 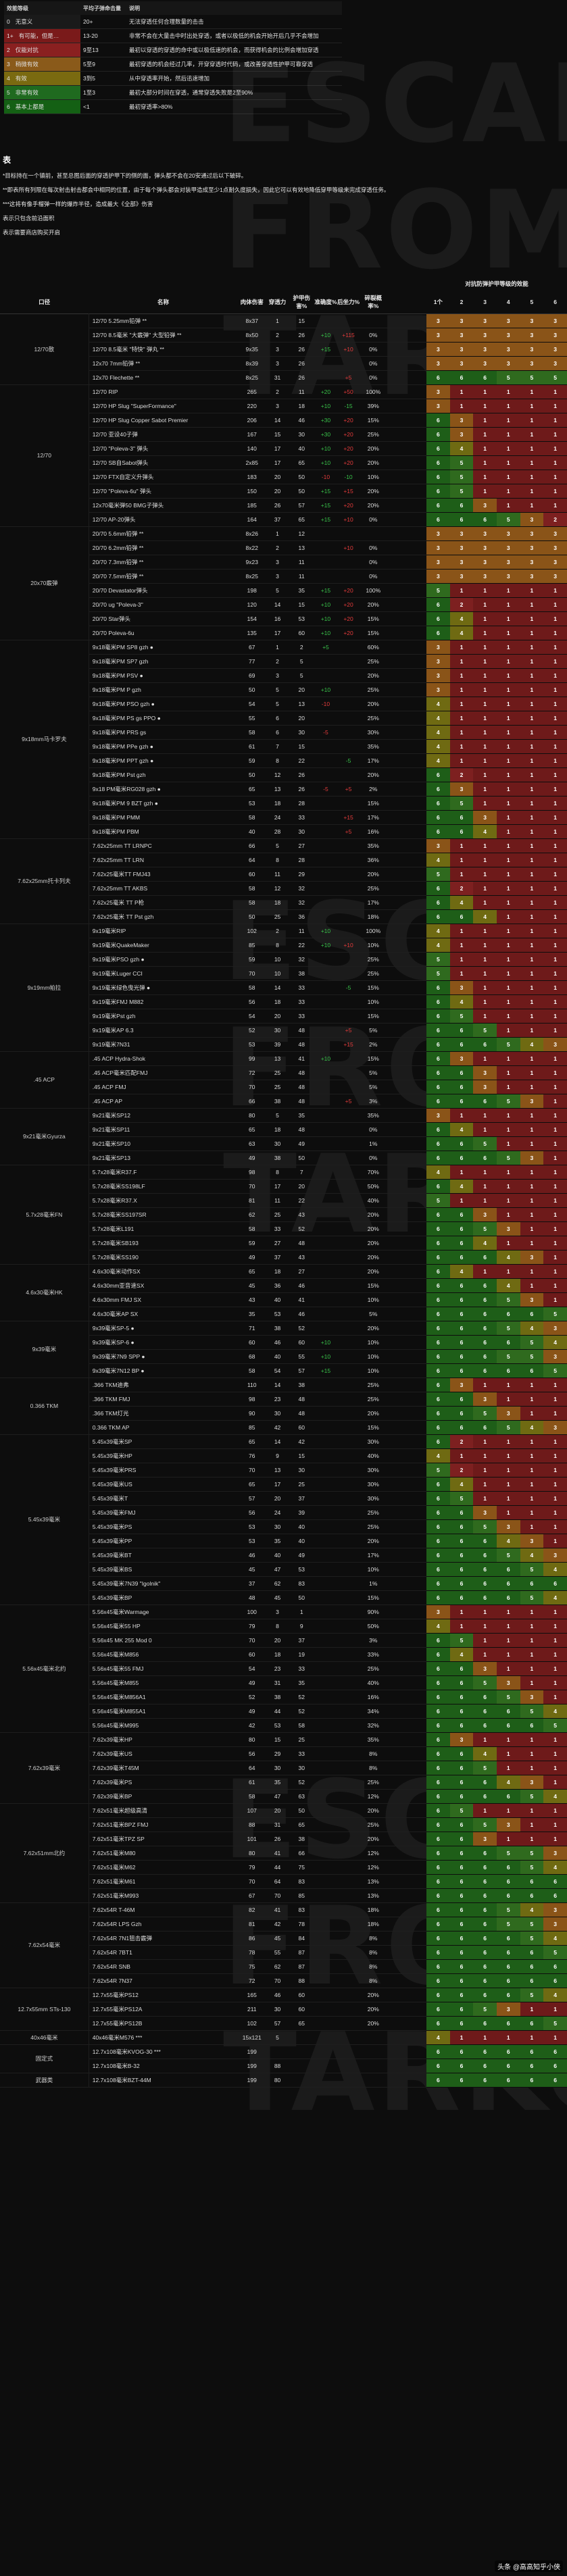 What do you see at coordinates (555, 363) in the screenshot?
I see `eff-cell-6: 3` at bounding box center [555, 363].